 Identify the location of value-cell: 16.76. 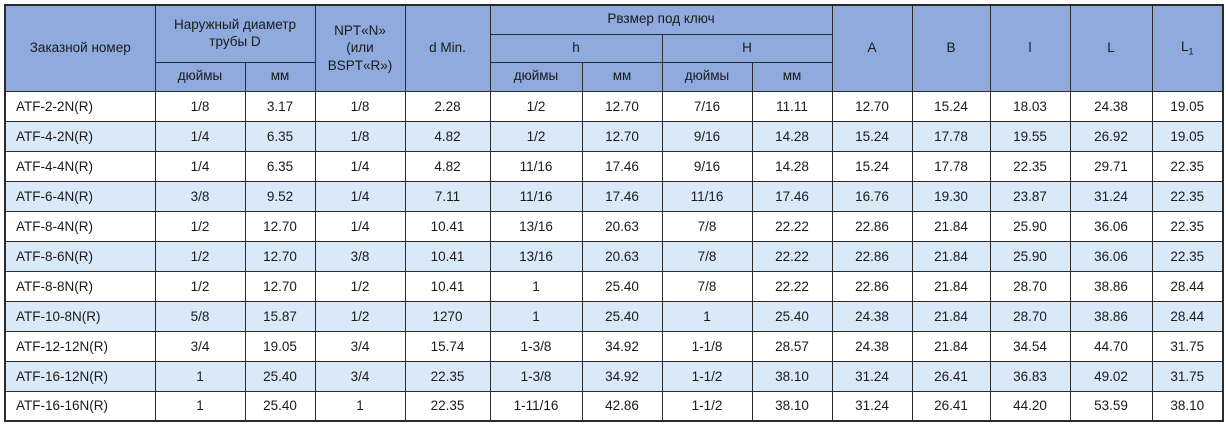
(872, 196).